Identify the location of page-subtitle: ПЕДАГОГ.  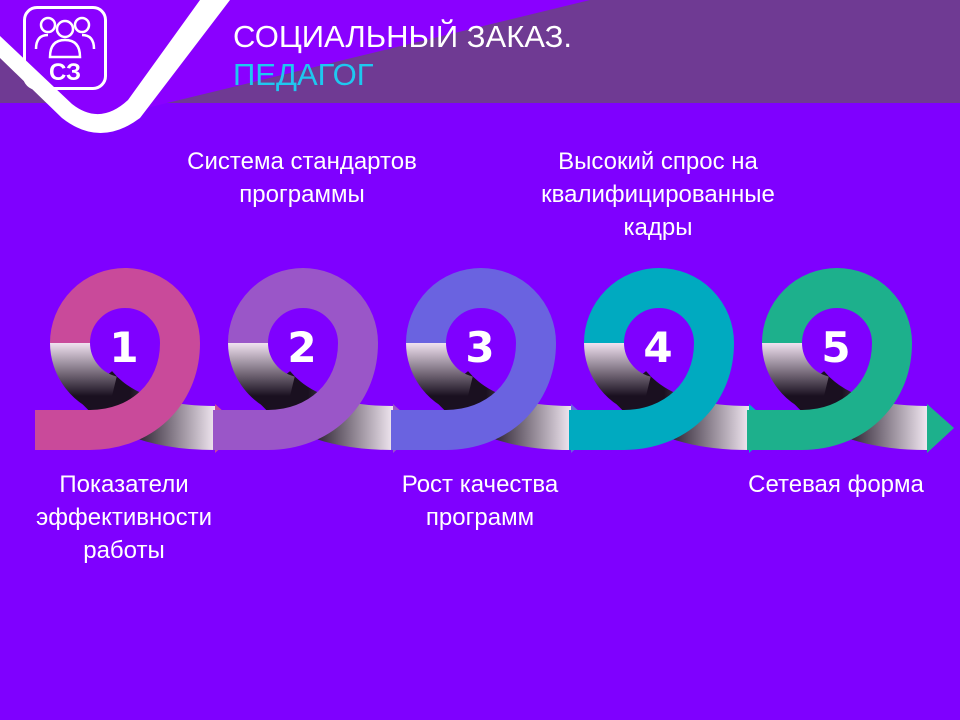
(303, 74).